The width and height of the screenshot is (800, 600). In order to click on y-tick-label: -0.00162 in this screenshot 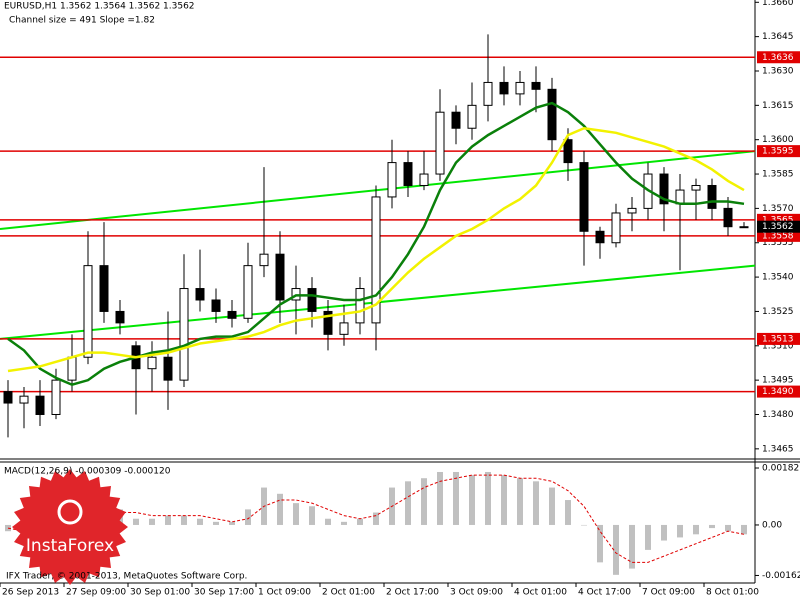, I will do `click(781, 576)`.